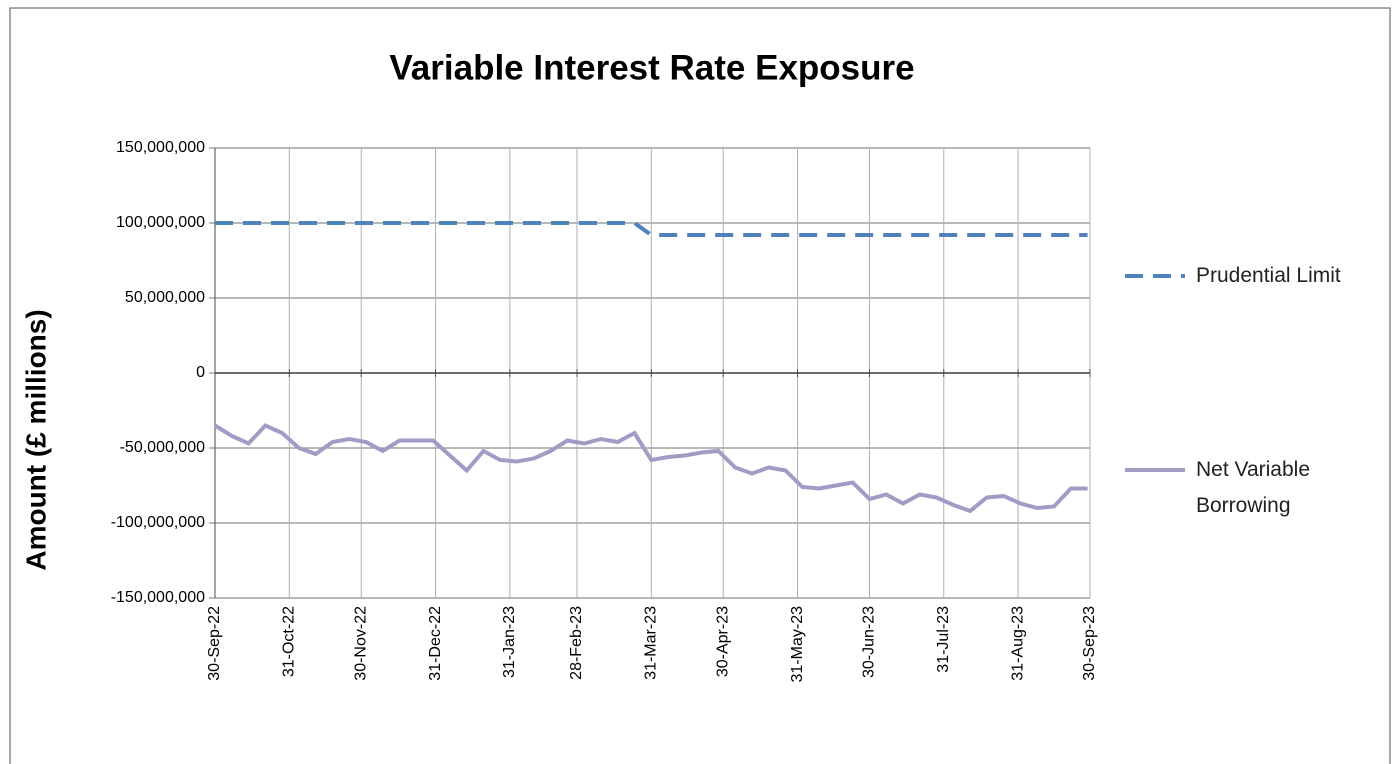 Image resolution: width=1399 pixels, height=764 pixels. I want to click on x-tick-label: 30-Sep-22, so click(214, 643).